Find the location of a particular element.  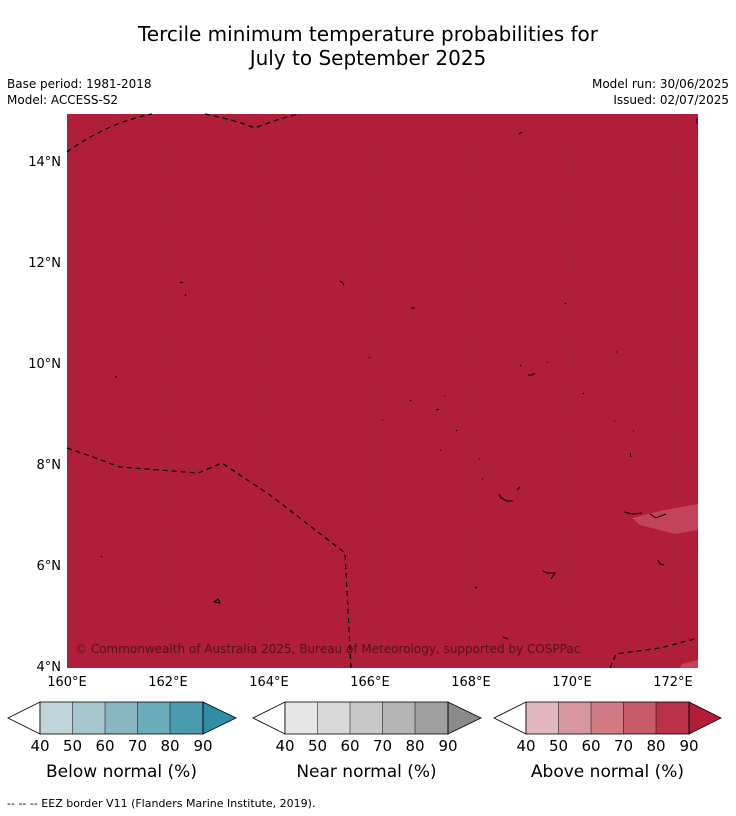

above-normal-label: Above normal (%) is located at coordinates (607, 772).